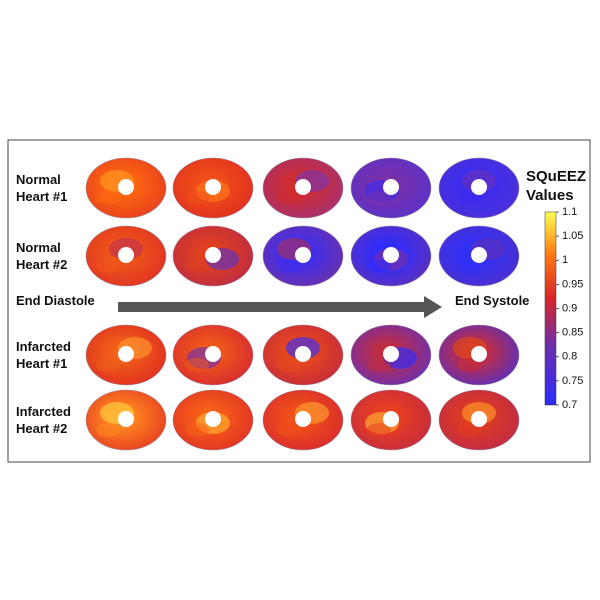  Describe the element at coordinates (42, 256) in the screenshot. I see `row-label: Normal Heart #2` at that location.